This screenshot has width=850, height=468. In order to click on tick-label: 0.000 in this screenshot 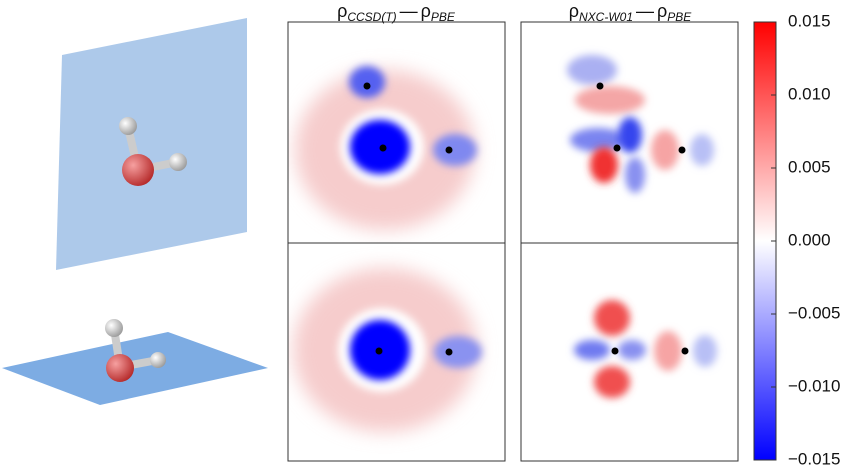, I will do `click(809, 239)`.